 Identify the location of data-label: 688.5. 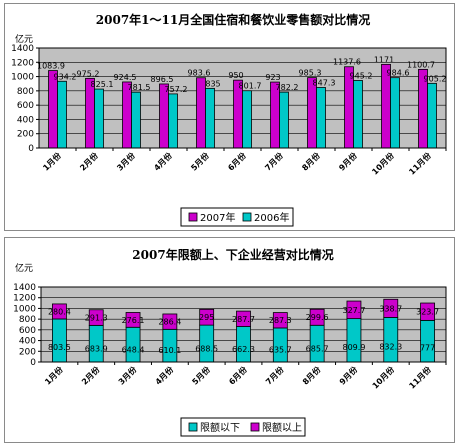
(206, 349).